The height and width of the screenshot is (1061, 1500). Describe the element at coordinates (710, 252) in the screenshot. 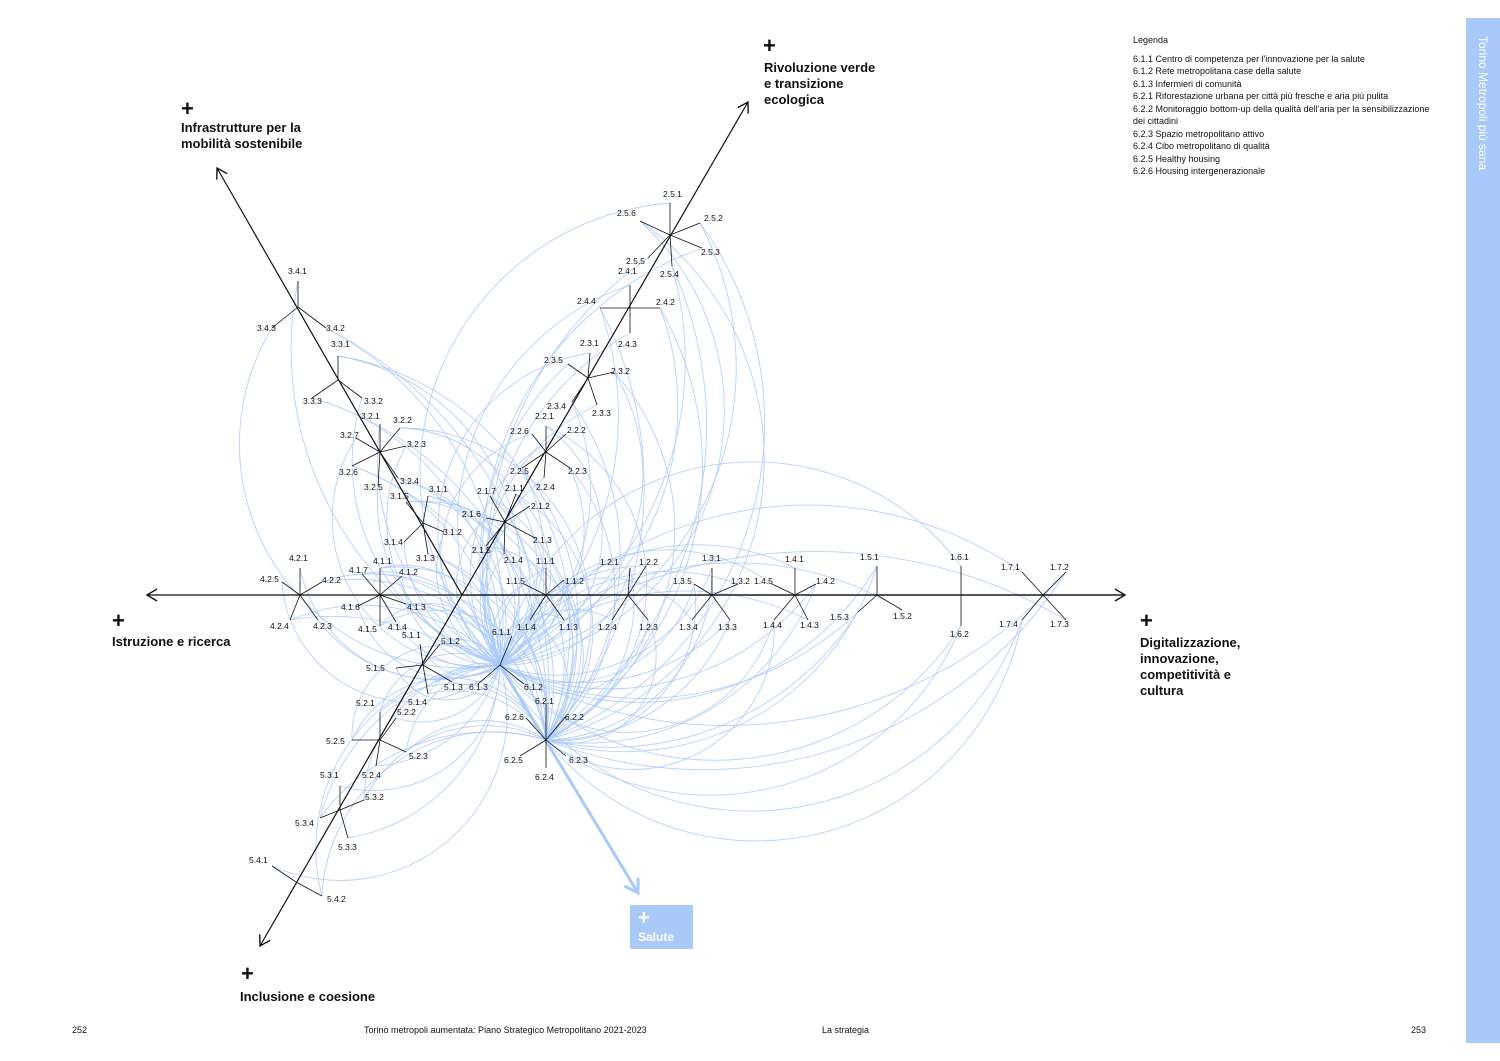

I see `node-label: 2.5.3` at that location.